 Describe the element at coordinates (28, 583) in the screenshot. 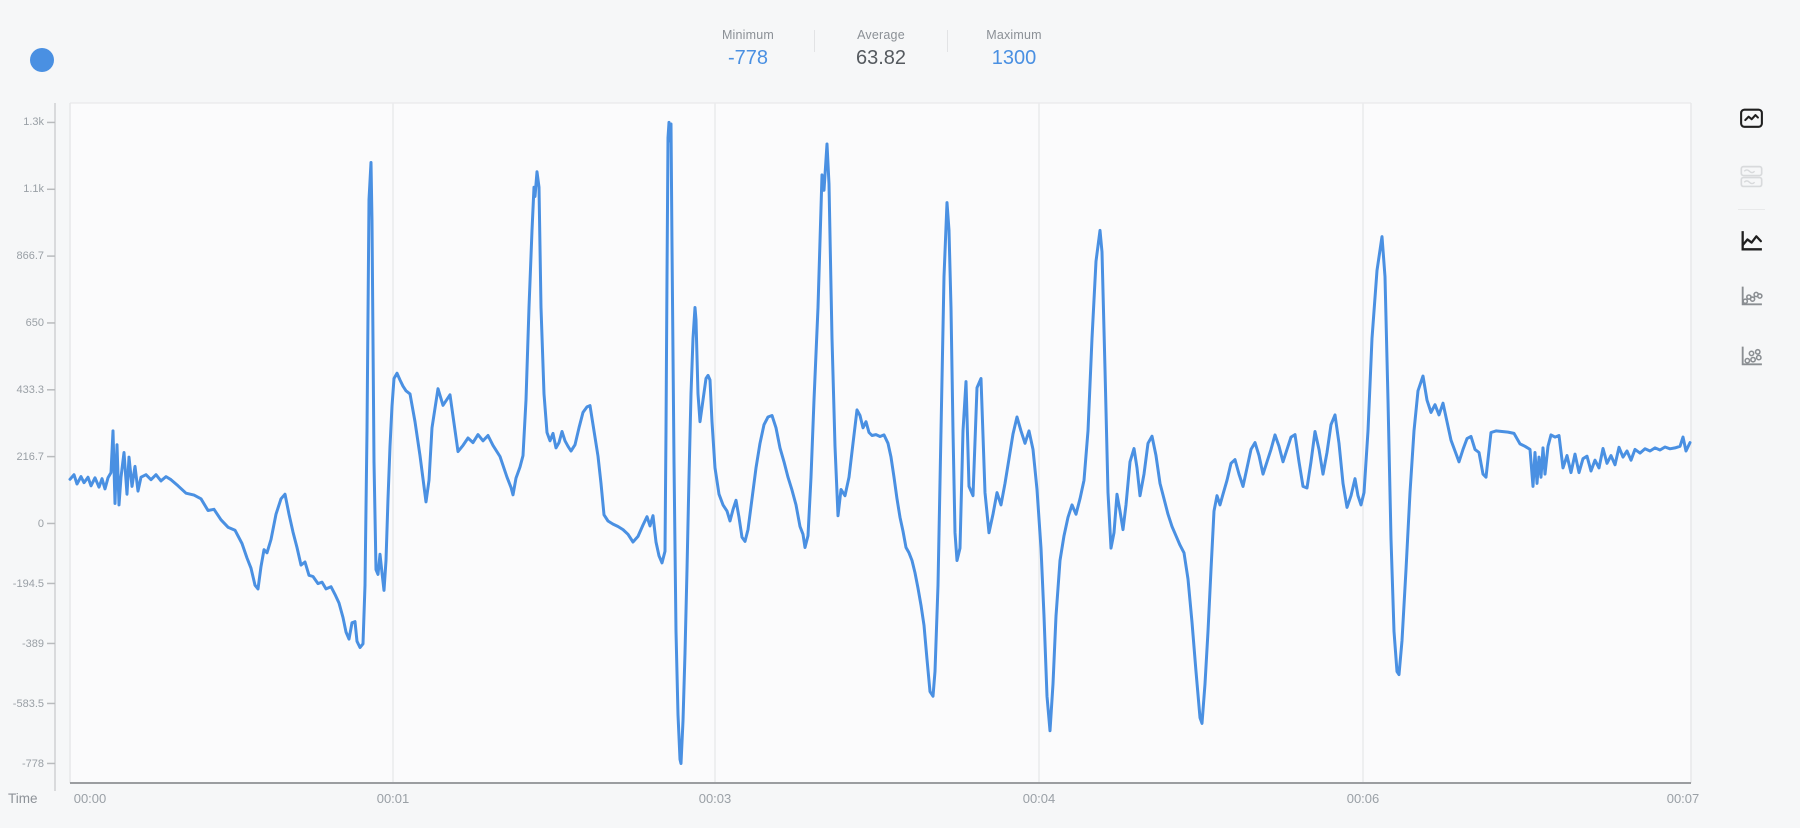

I see `y-tick-label: -194.5` at that location.